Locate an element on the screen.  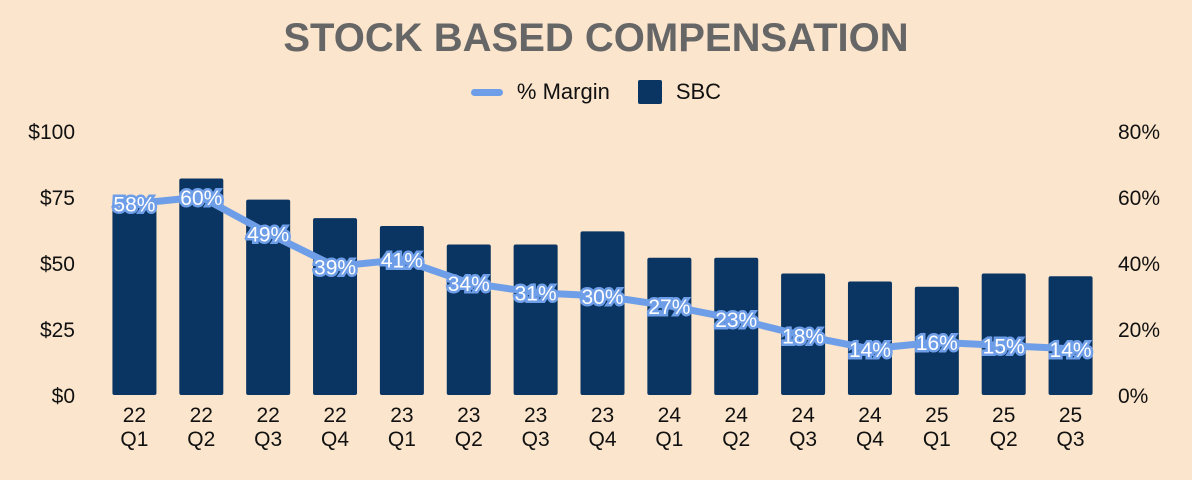
y-right-tick: 20% is located at coordinates (1139, 330).